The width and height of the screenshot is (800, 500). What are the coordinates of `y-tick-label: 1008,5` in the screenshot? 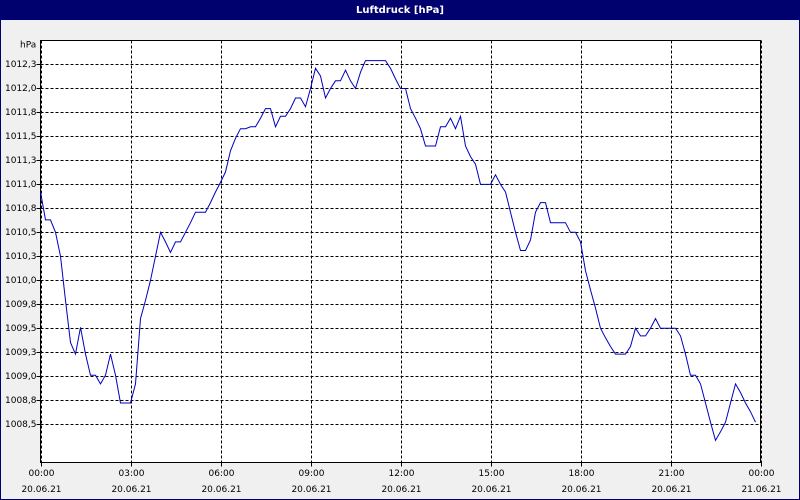 It's located at (21, 425).